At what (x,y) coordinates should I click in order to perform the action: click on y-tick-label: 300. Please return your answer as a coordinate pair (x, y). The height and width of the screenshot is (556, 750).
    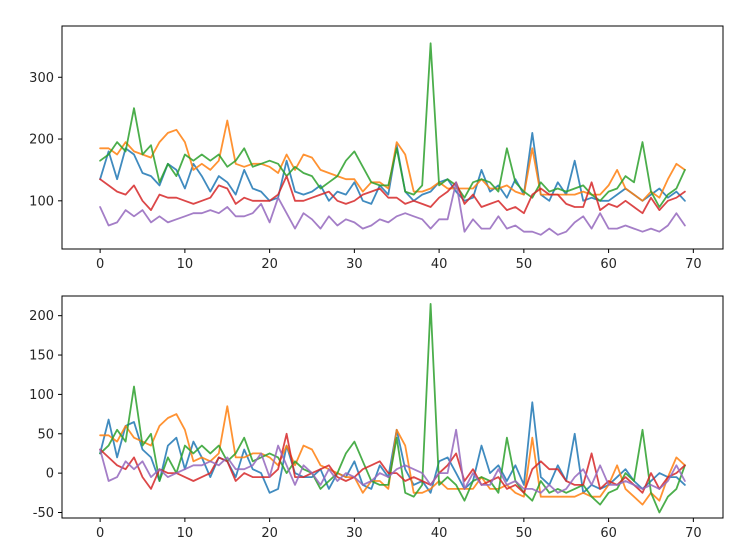
    Looking at the image, I should click on (41, 78).